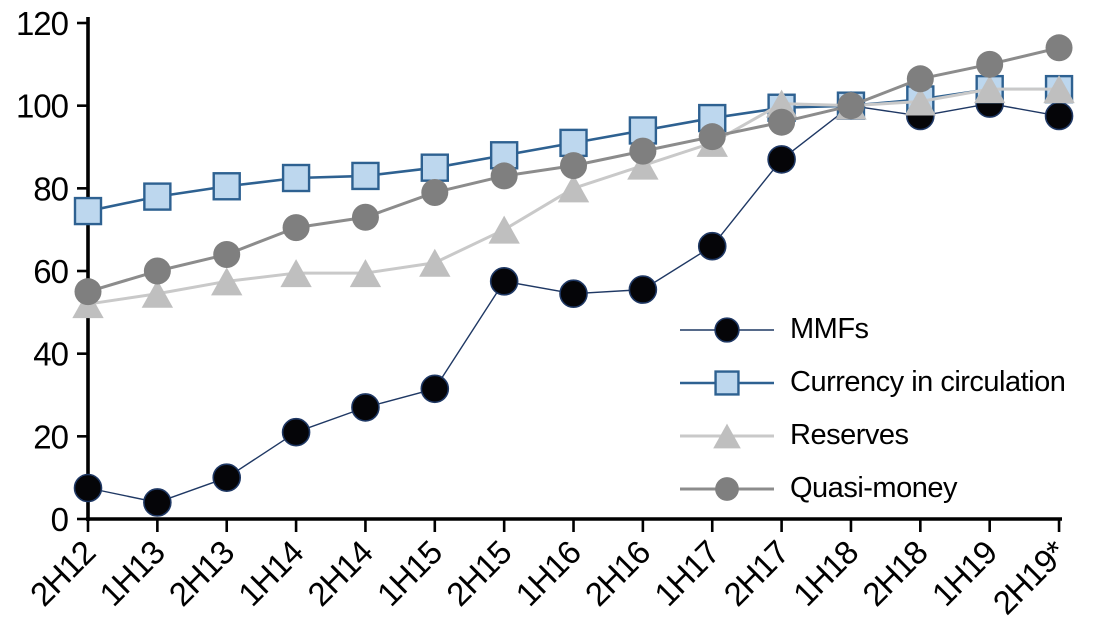 This screenshot has height=640, width=1119. I want to click on x-tick-label: 2H17, so click(755, 573).